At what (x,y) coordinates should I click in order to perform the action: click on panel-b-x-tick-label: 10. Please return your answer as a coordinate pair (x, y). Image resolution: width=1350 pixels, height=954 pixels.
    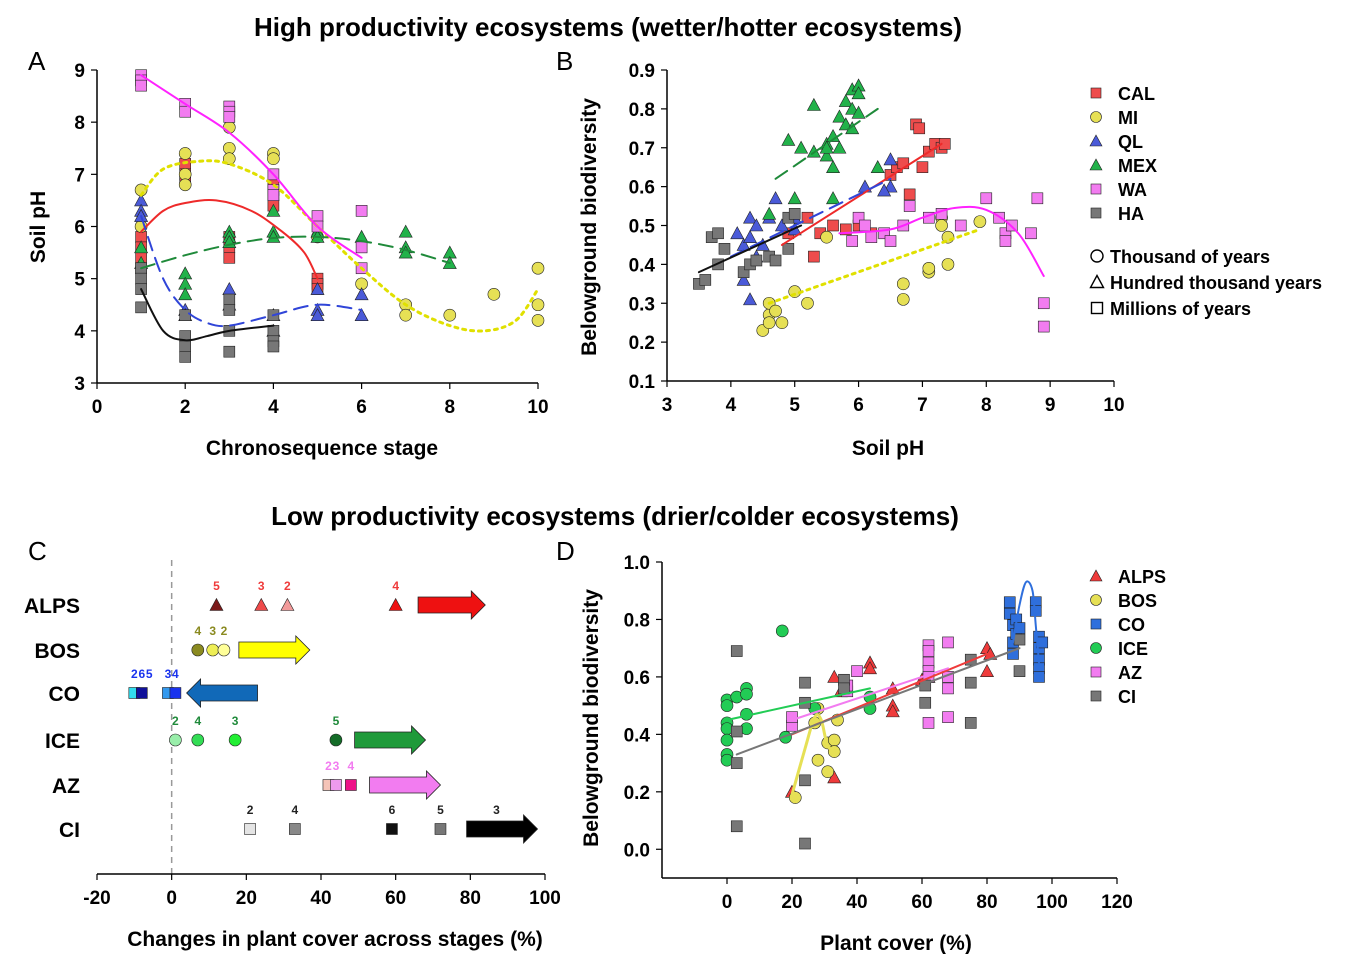
    Looking at the image, I should click on (1113, 405).